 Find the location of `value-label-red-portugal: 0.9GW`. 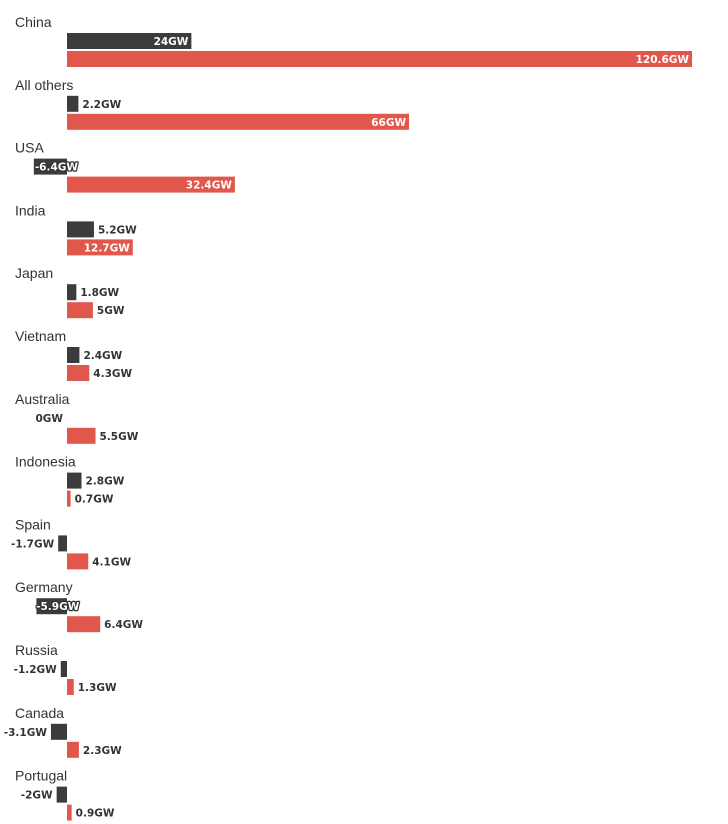

value-label-red-portugal: 0.9GW is located at coordinates (95, 814).